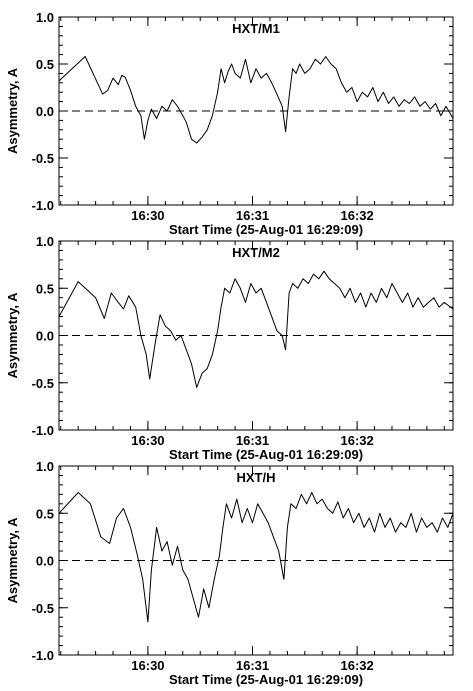 The height and width of the screenshot is (691, 473). What do you see at coordinates (256, 28) in the screenshot?
I see `panel-title: HXT/M1` at bounding box center [256, 28].